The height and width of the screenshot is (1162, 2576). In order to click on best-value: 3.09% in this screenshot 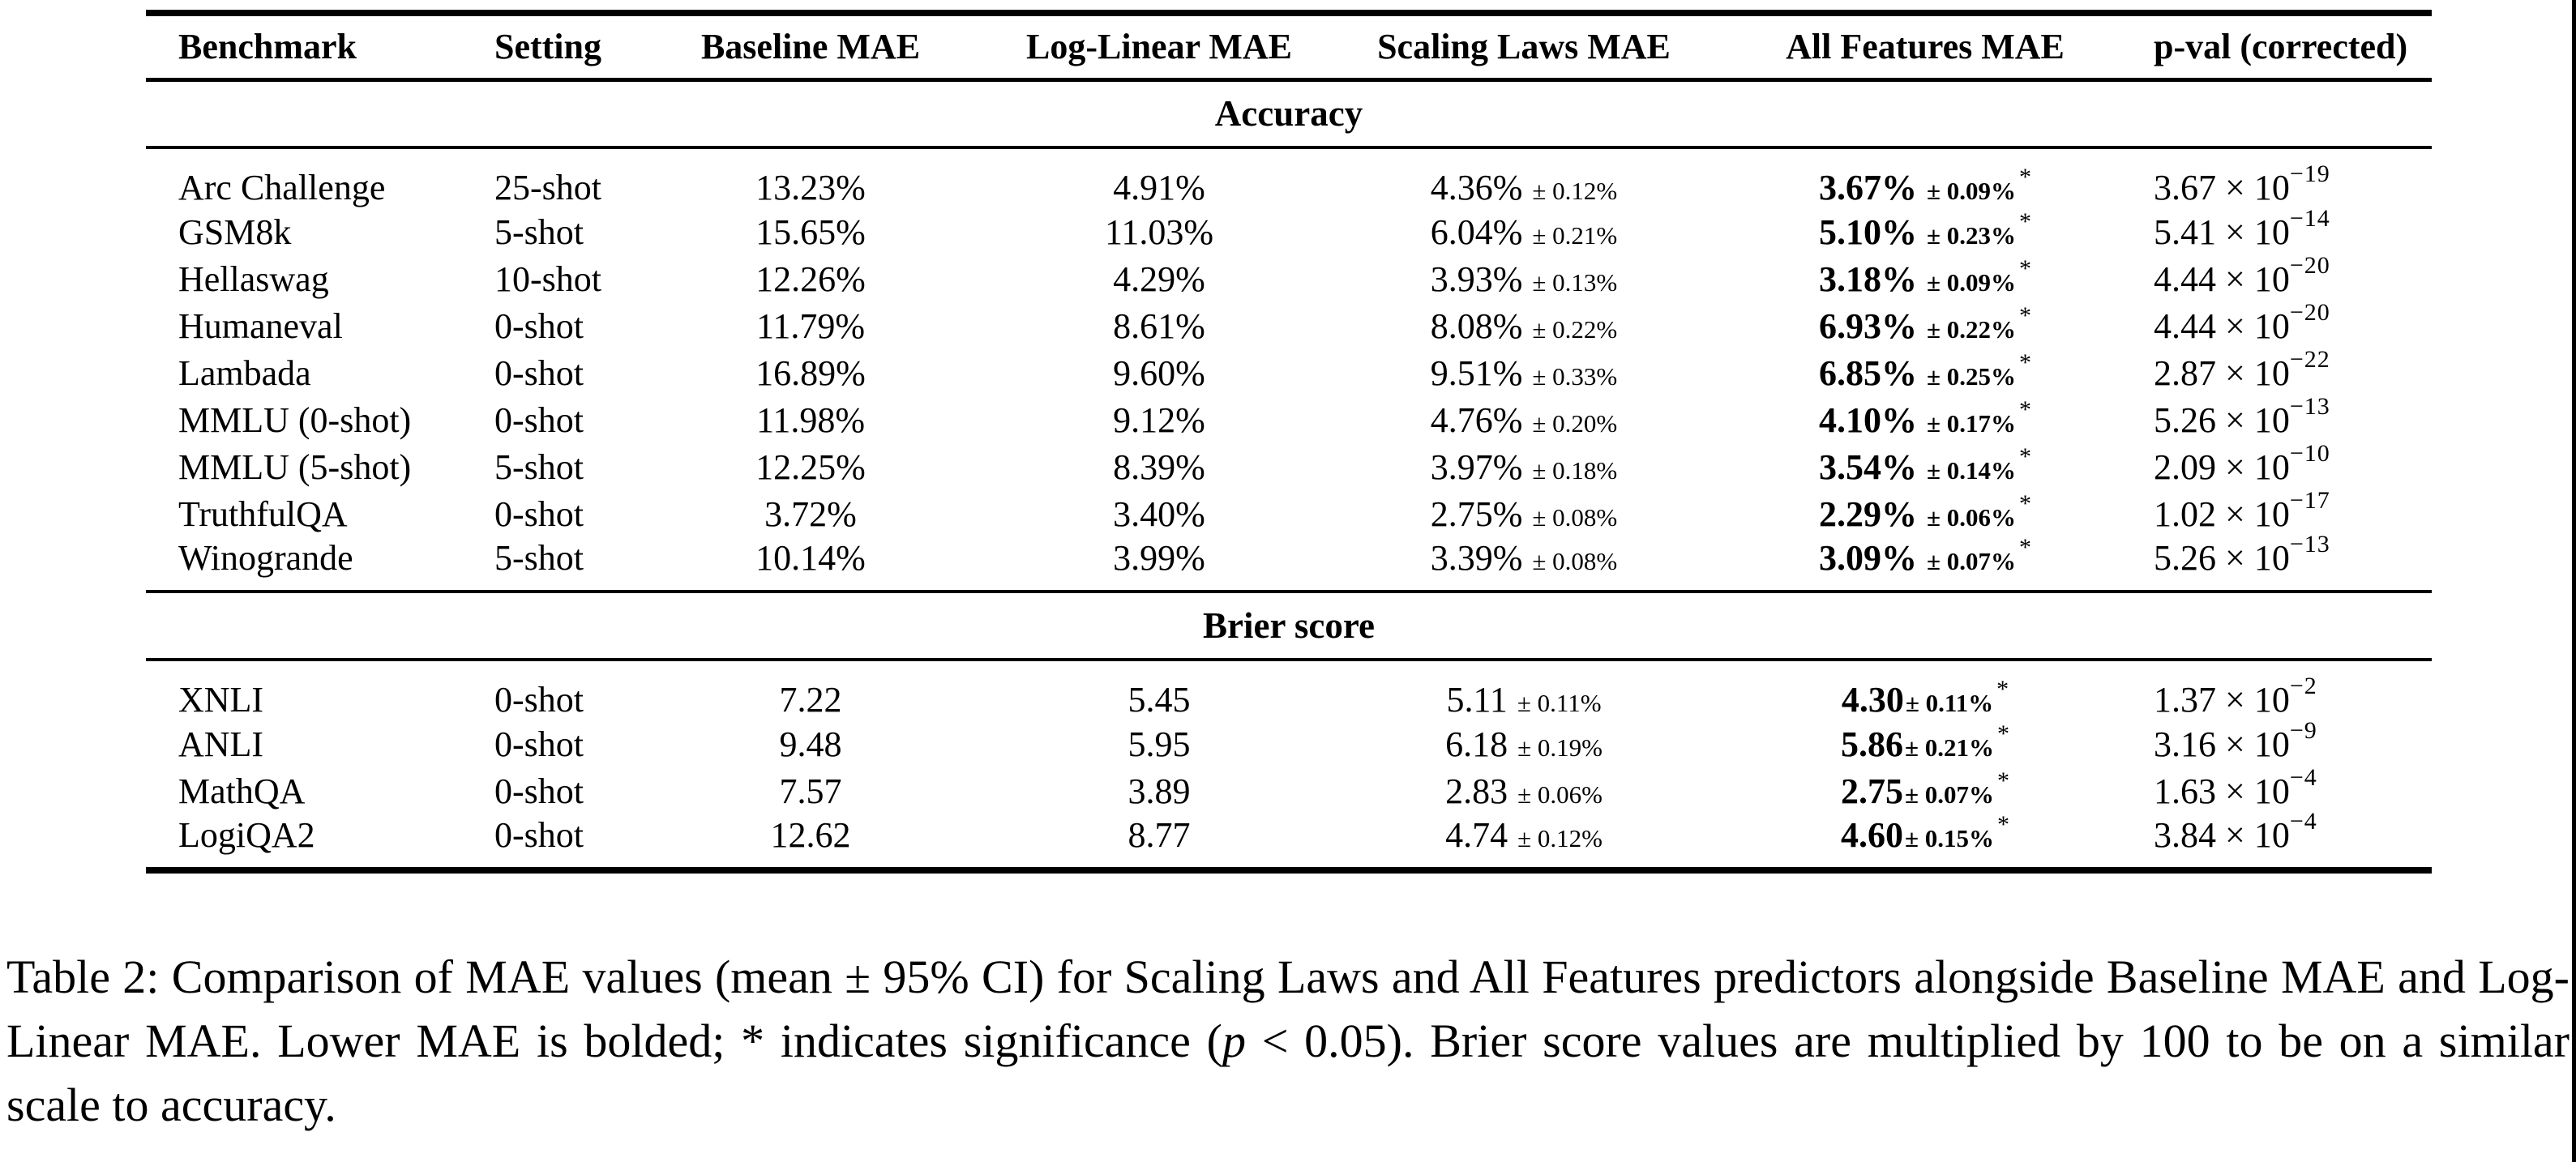, I will do `click(1867, 558)`.